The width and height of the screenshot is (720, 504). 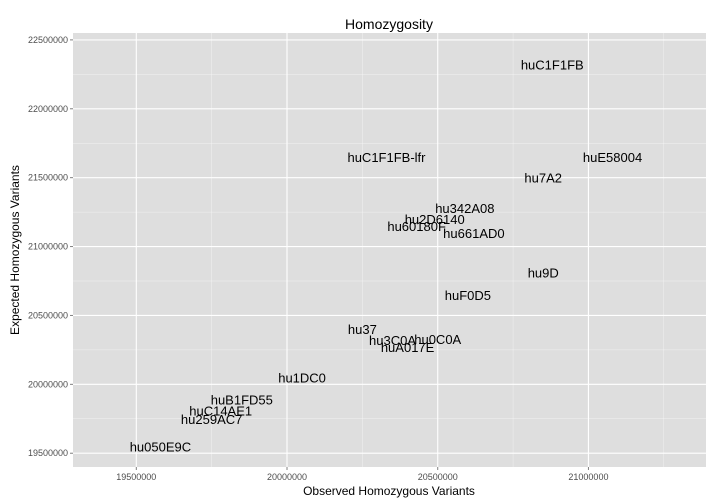 I want to click on y-tick-label: 22500000, so click(x=48, y=40).